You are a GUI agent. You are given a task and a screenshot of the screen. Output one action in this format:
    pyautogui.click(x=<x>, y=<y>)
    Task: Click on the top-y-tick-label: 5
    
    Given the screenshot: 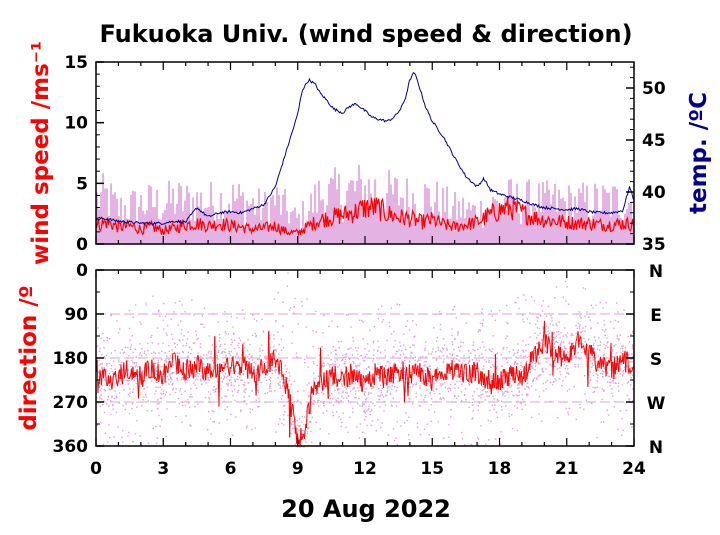 What is the action you would take?
    pyautogui.click(x=82, y=184)
    